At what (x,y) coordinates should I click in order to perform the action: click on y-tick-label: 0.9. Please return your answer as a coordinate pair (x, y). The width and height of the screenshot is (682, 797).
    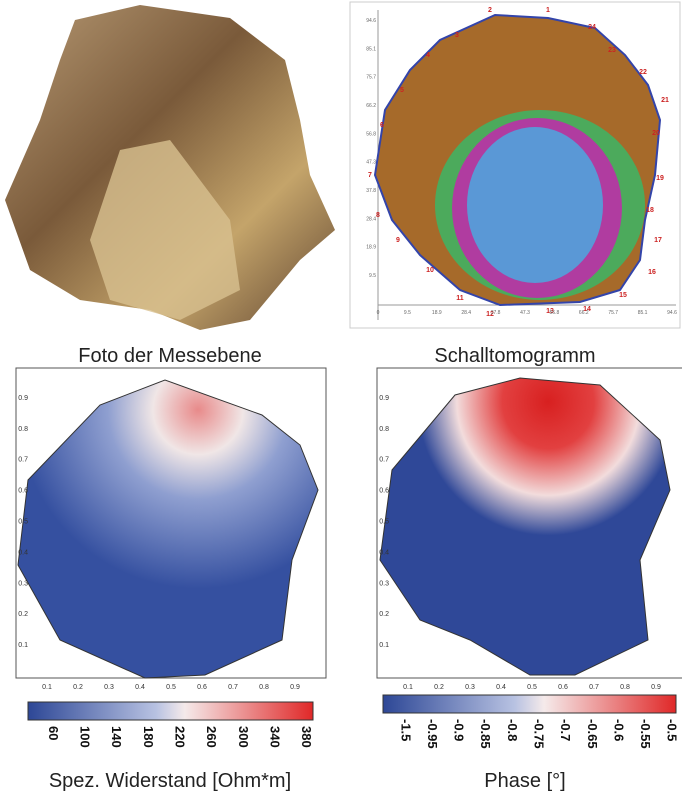
    Looking at the image, I should click on (23, 398).